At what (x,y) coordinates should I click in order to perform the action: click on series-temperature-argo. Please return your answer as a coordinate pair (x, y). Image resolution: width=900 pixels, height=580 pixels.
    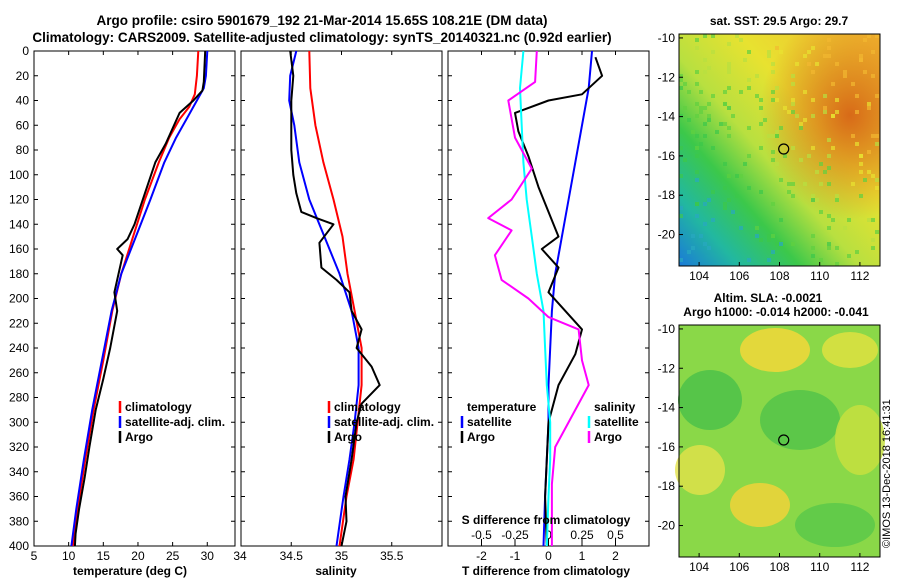
    Looking at the image, I should click on (559, 301).